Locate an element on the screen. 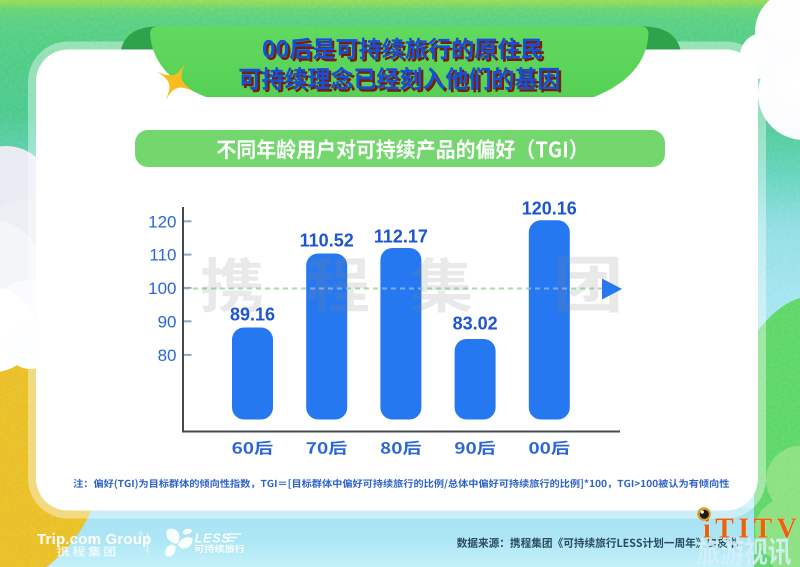 The image size is (800, 567). svg-text: 120.16 is located at coordinates (549, 208).